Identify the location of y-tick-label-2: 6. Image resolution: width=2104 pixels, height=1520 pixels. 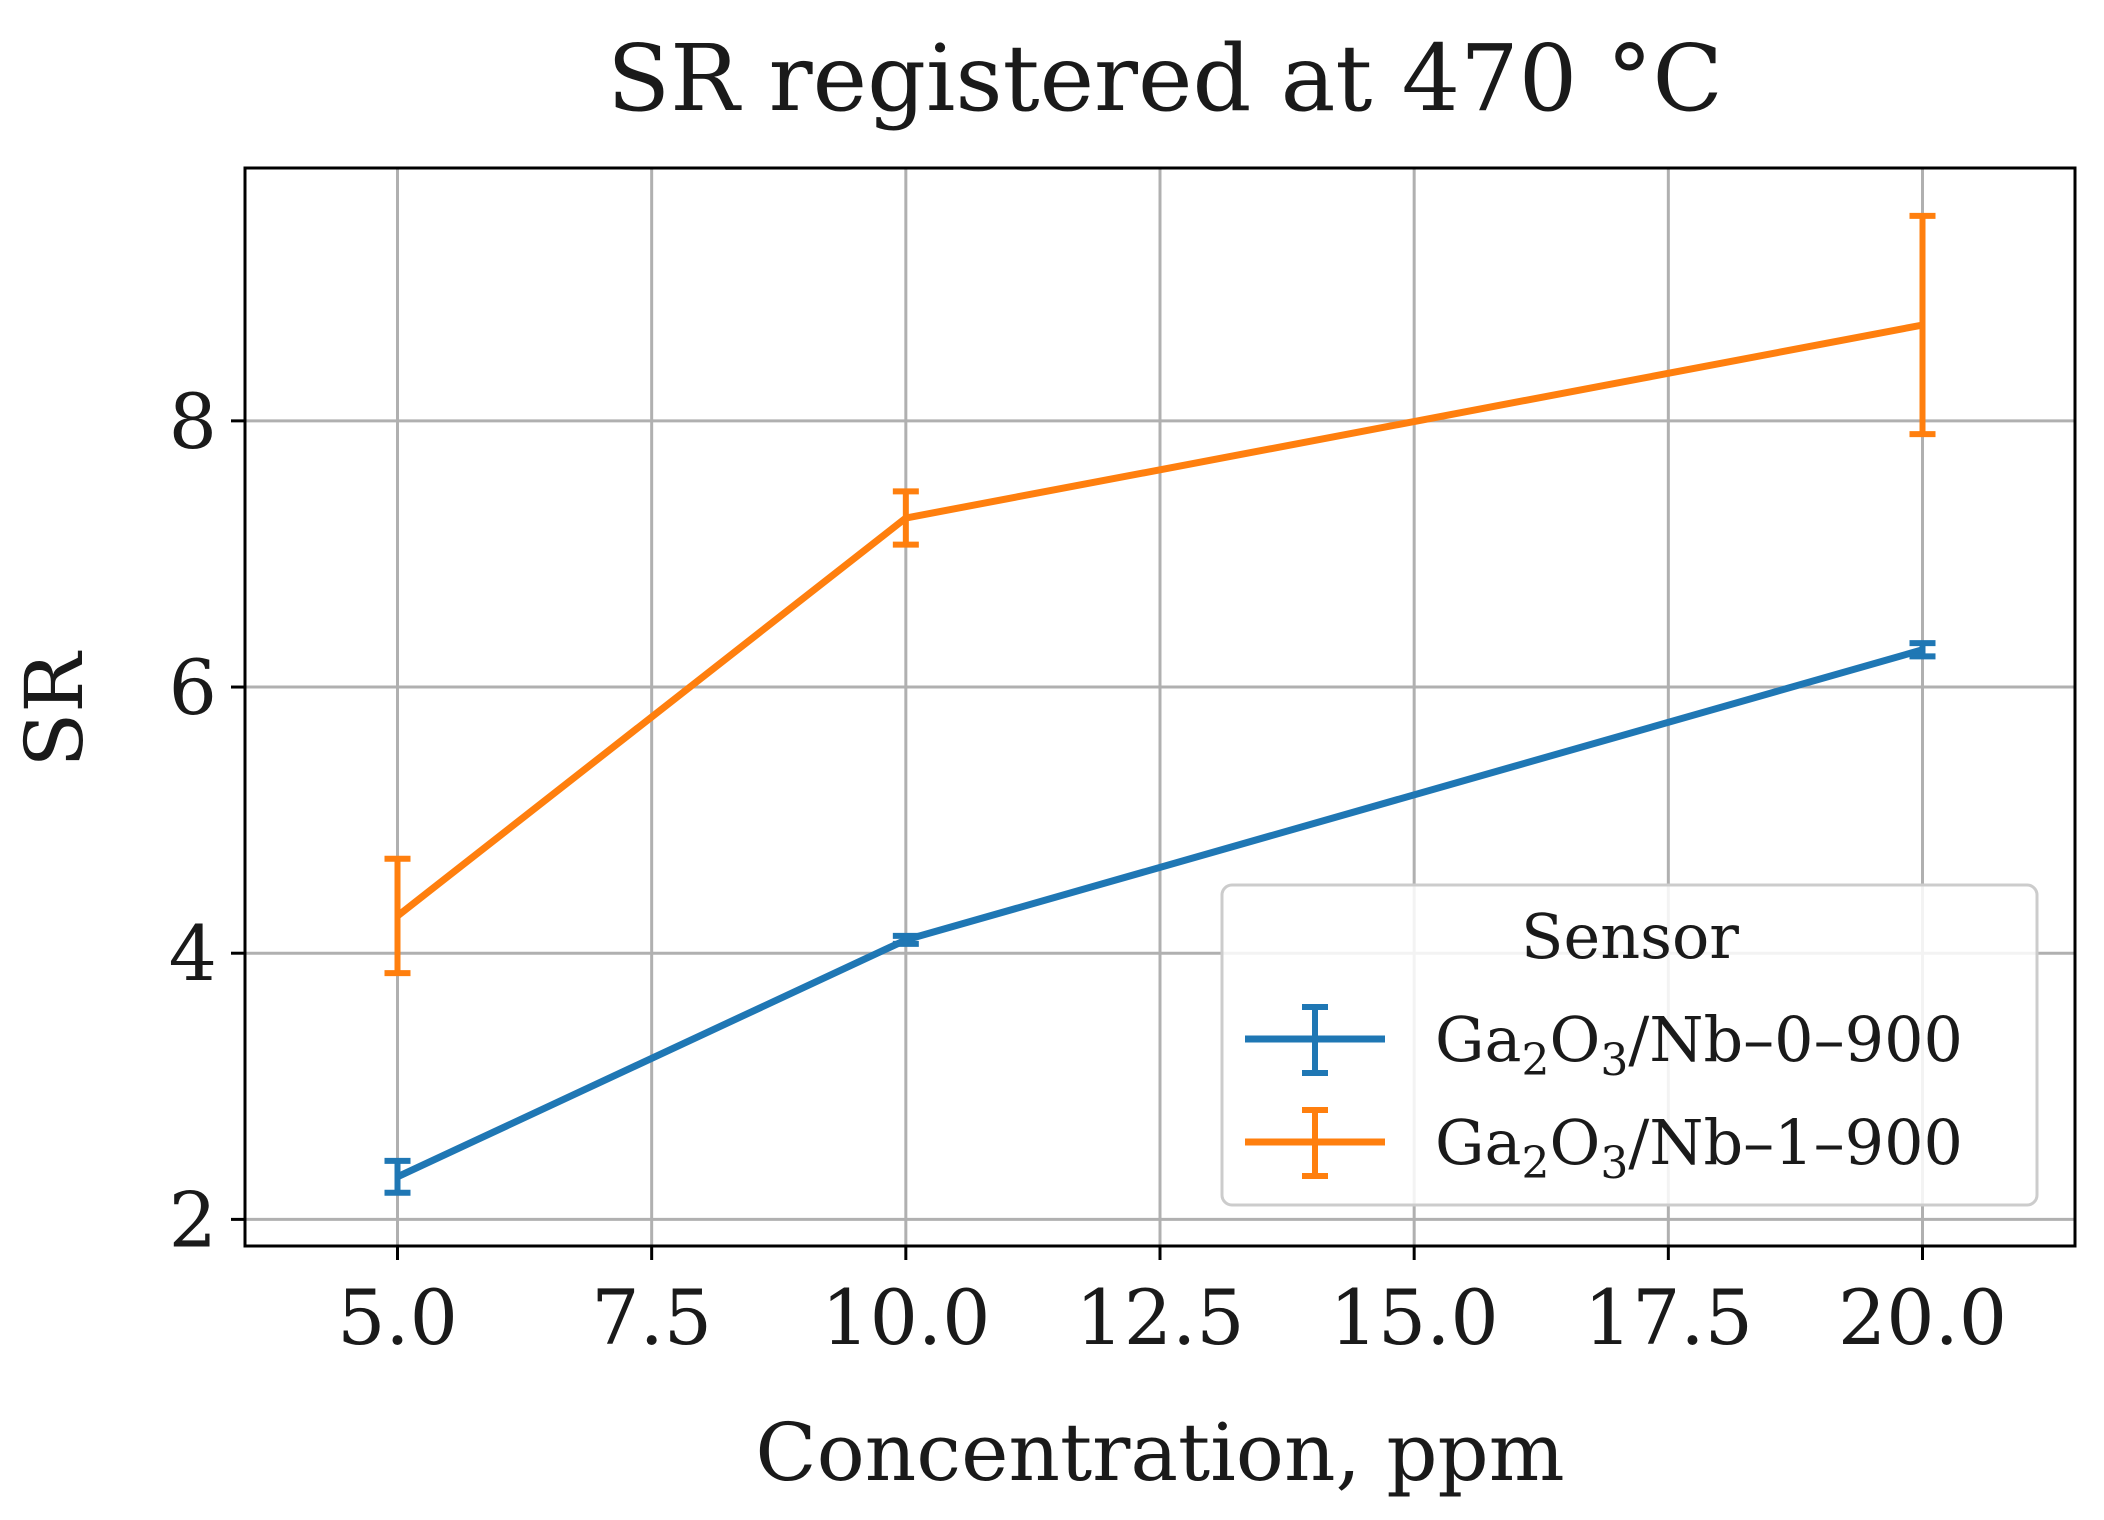
(193, 687).